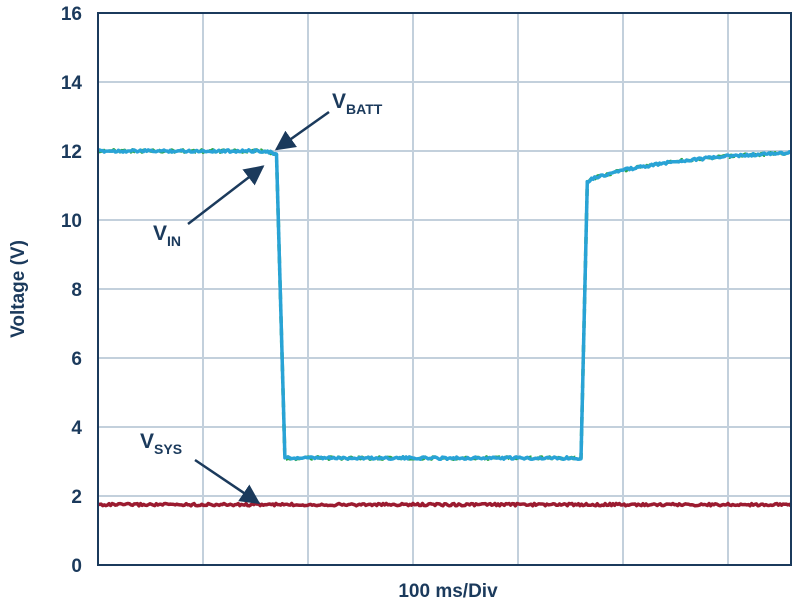  Describe the element at coordinates (71, 221) in the screenshot. I see `y-tick-label: 10` at that location.